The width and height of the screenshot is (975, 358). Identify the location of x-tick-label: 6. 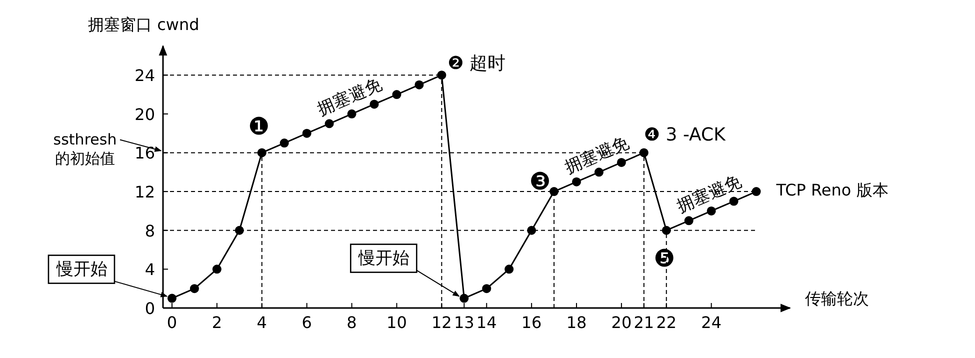
(307, 322).